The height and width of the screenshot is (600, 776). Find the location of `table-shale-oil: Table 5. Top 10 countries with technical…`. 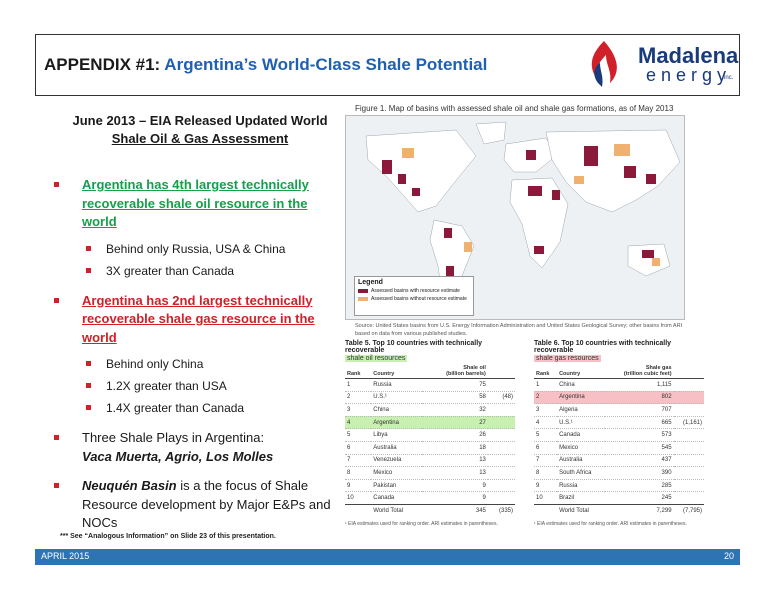

table-shale-oil: Table 5. Top 10 countries with technical… is located at coordinates (430, 433).